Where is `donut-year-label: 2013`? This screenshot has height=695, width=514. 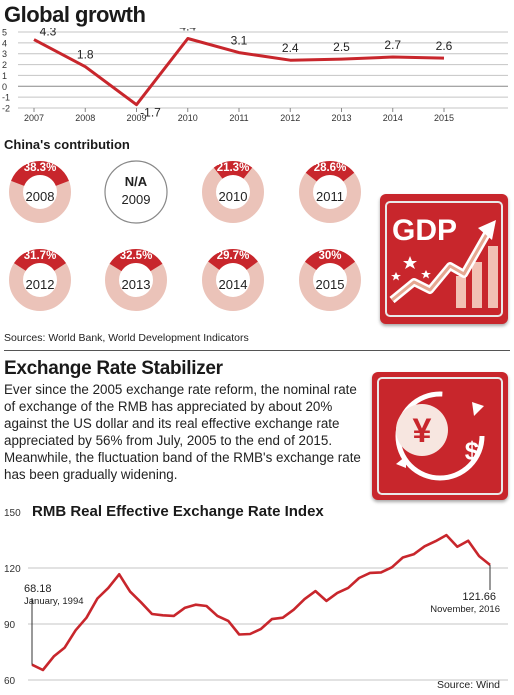 donut-year-label: 2013 is located at coordinates (136, 284).